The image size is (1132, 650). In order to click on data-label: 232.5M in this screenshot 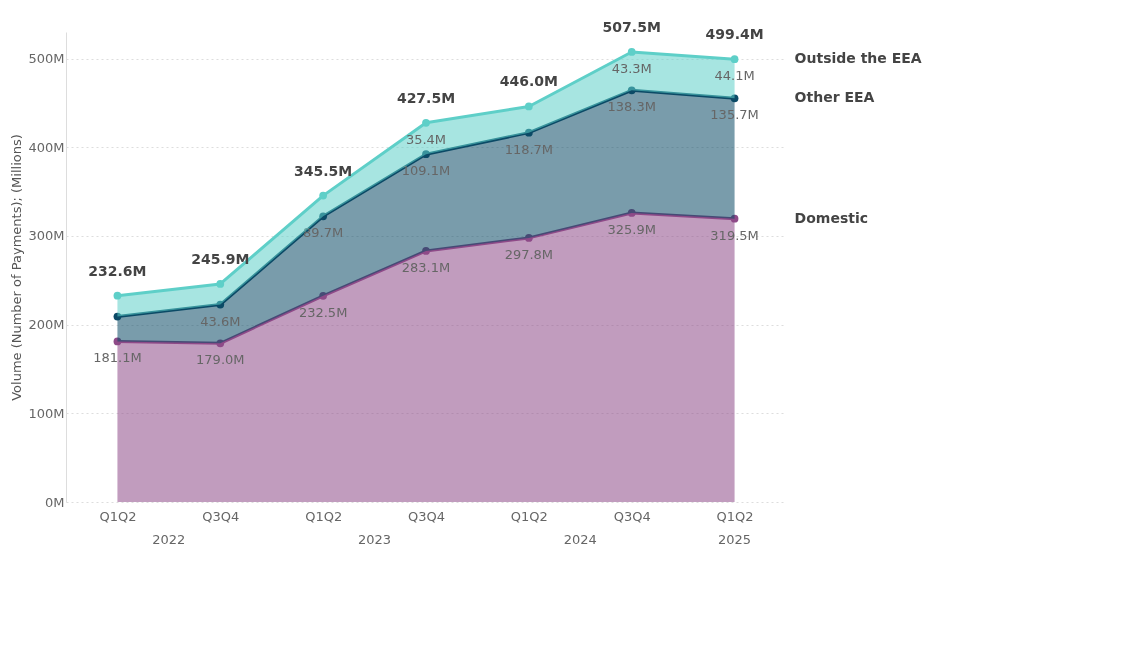, I will do `click(323, 312)`.